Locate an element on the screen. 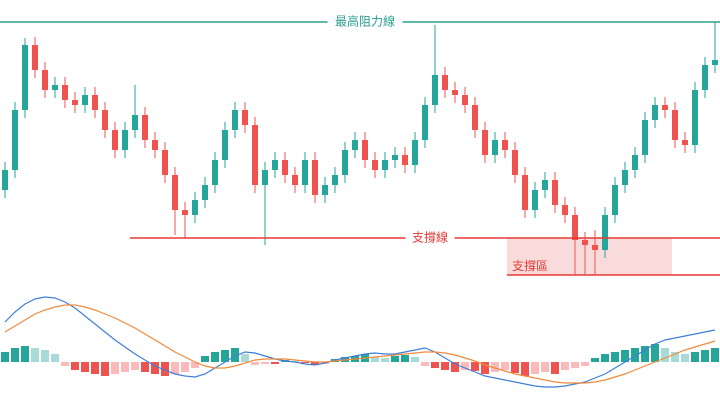 The image size is (720, 406). support-zone is located at coordinates (589, 256).